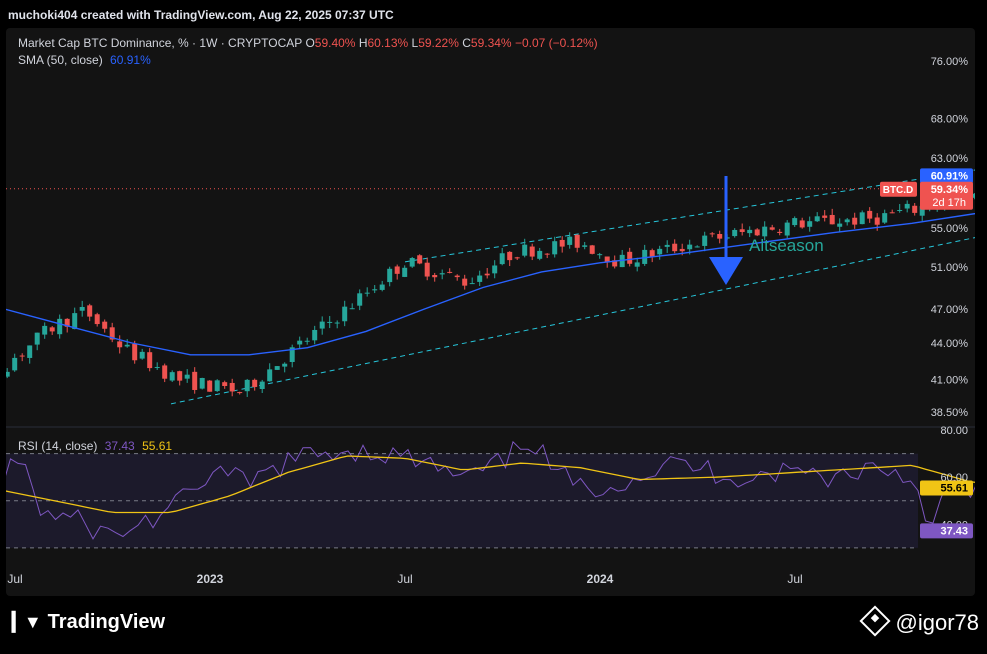  I want to click on rsi-ma-line, so click(490, 484).